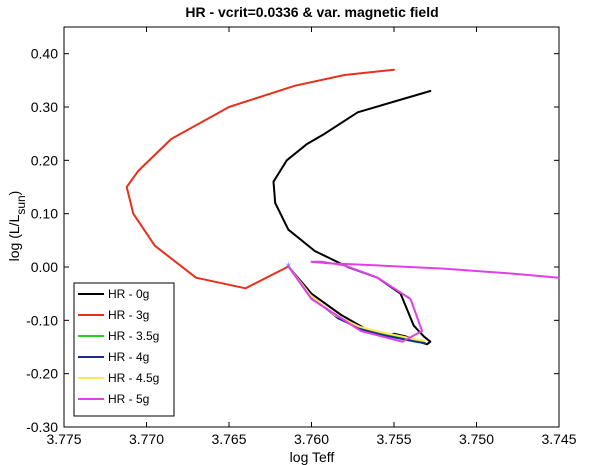 This screenshot has width=598, height=465. Describe the element at coordinates (289, 266) in the screenshot. I see `start-marker: *` at that location.